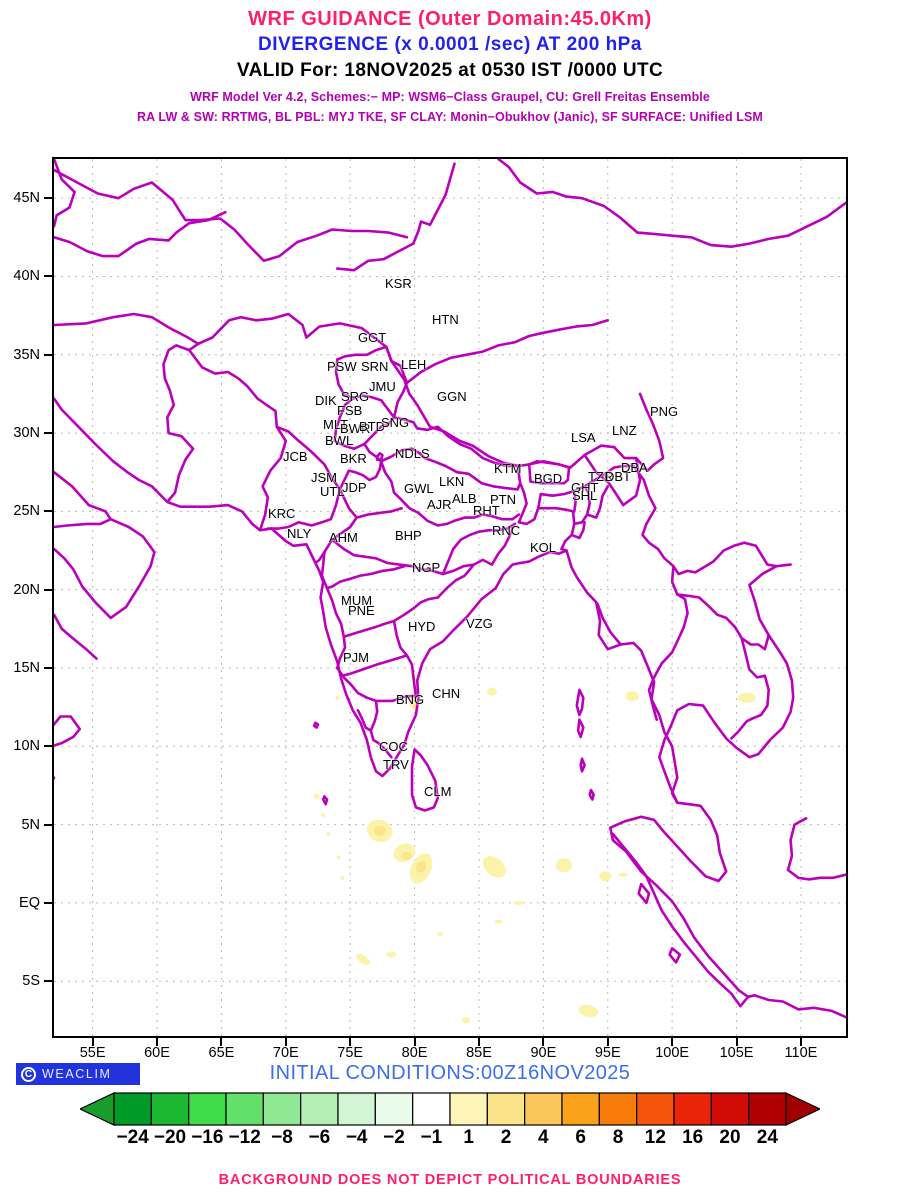 This screenshot has height=1200, width=900. I want to click on city-label-lsa: LSA, so click(583, 437).